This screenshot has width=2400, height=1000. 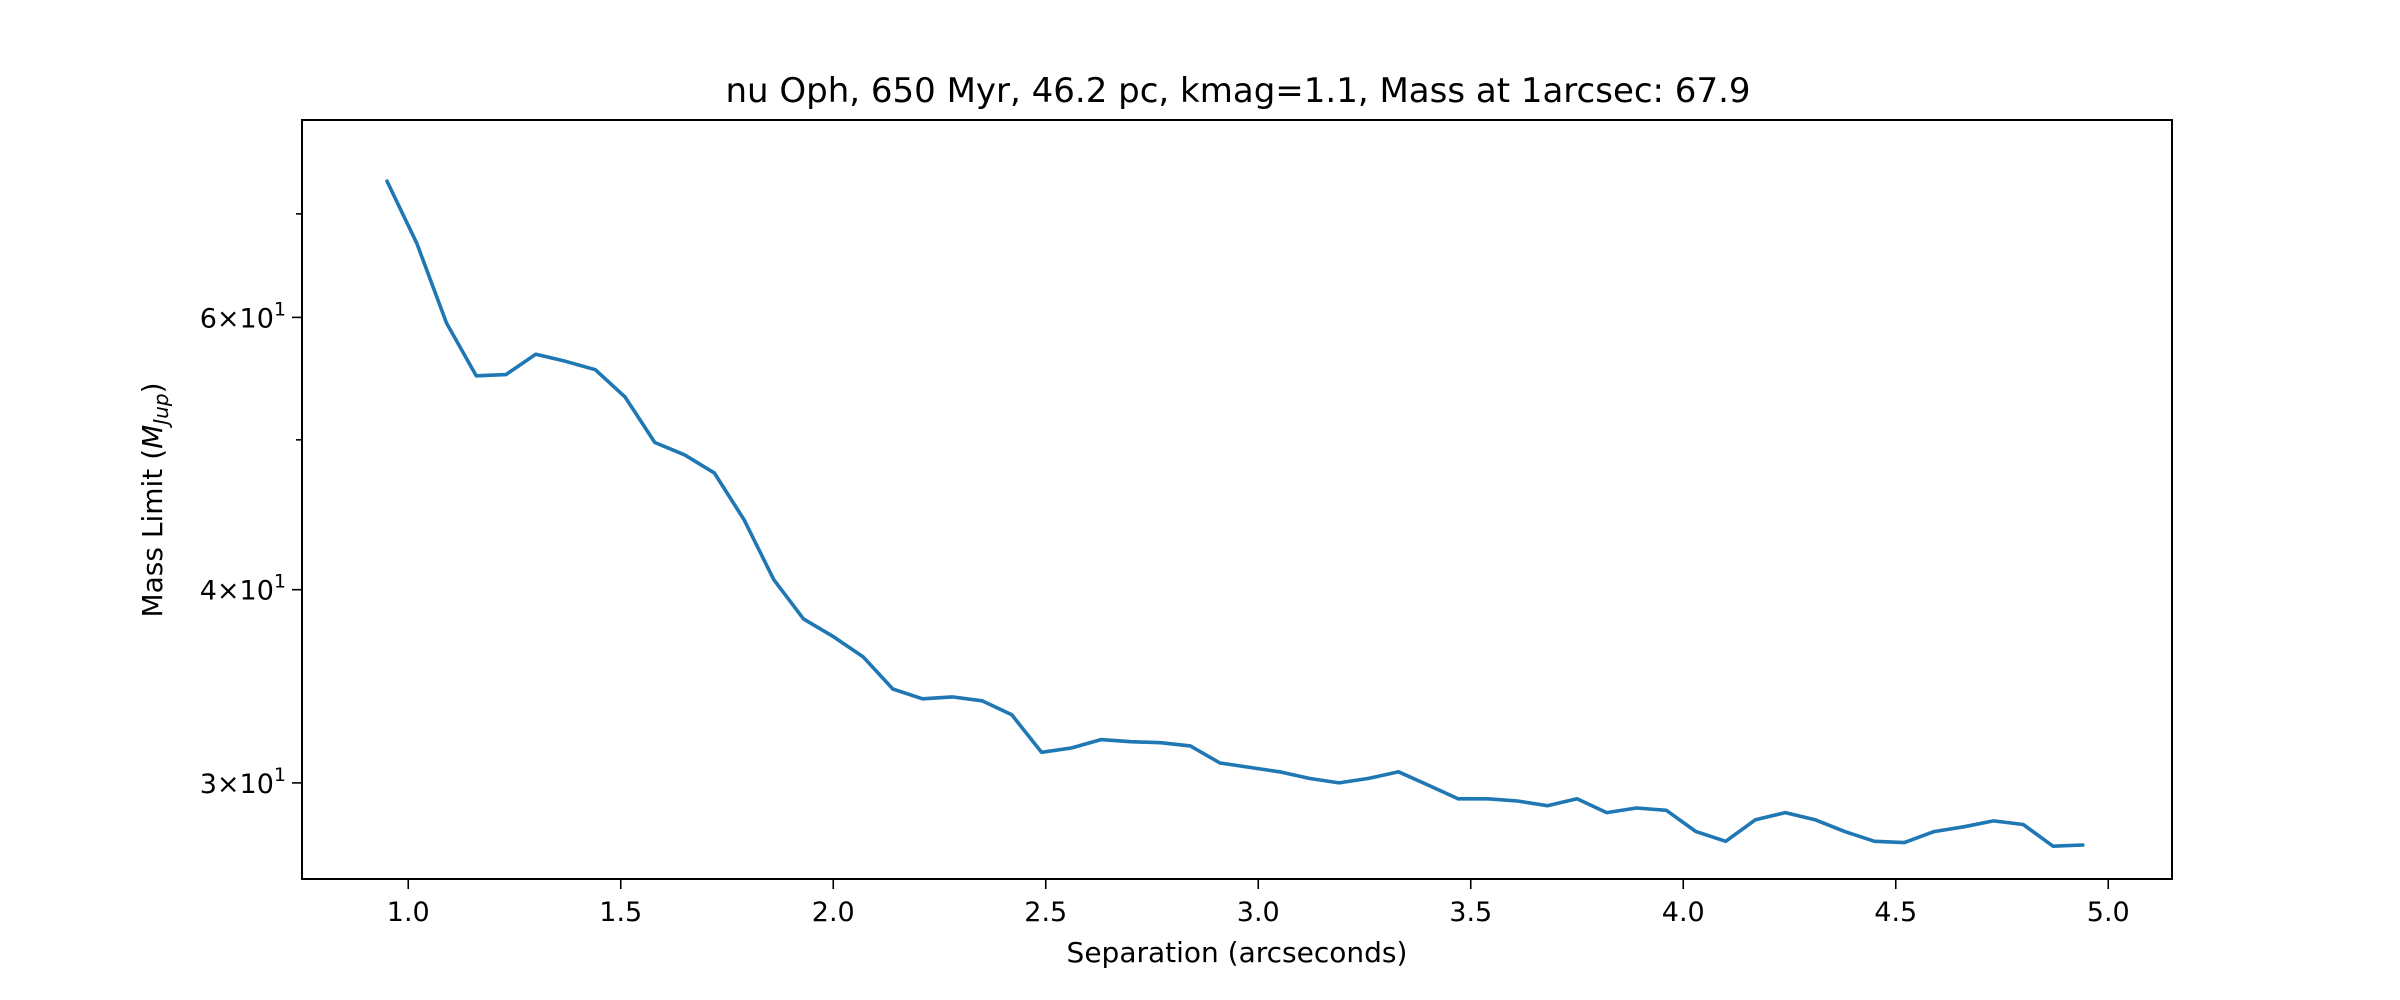 I want to click on x-tick-label: 2.5, so click(x=1045, y=912).